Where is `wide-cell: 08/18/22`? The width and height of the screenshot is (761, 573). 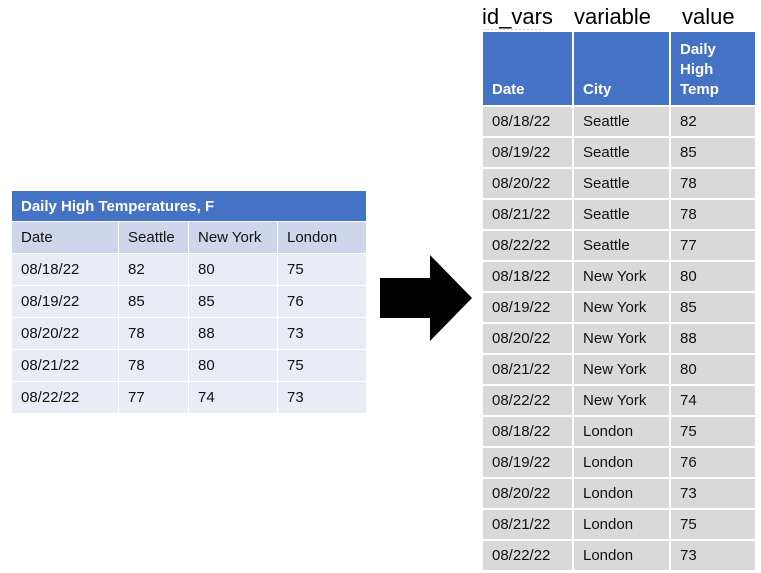 wide-cell: 08/18/22 is located at coordinates (65, 269).